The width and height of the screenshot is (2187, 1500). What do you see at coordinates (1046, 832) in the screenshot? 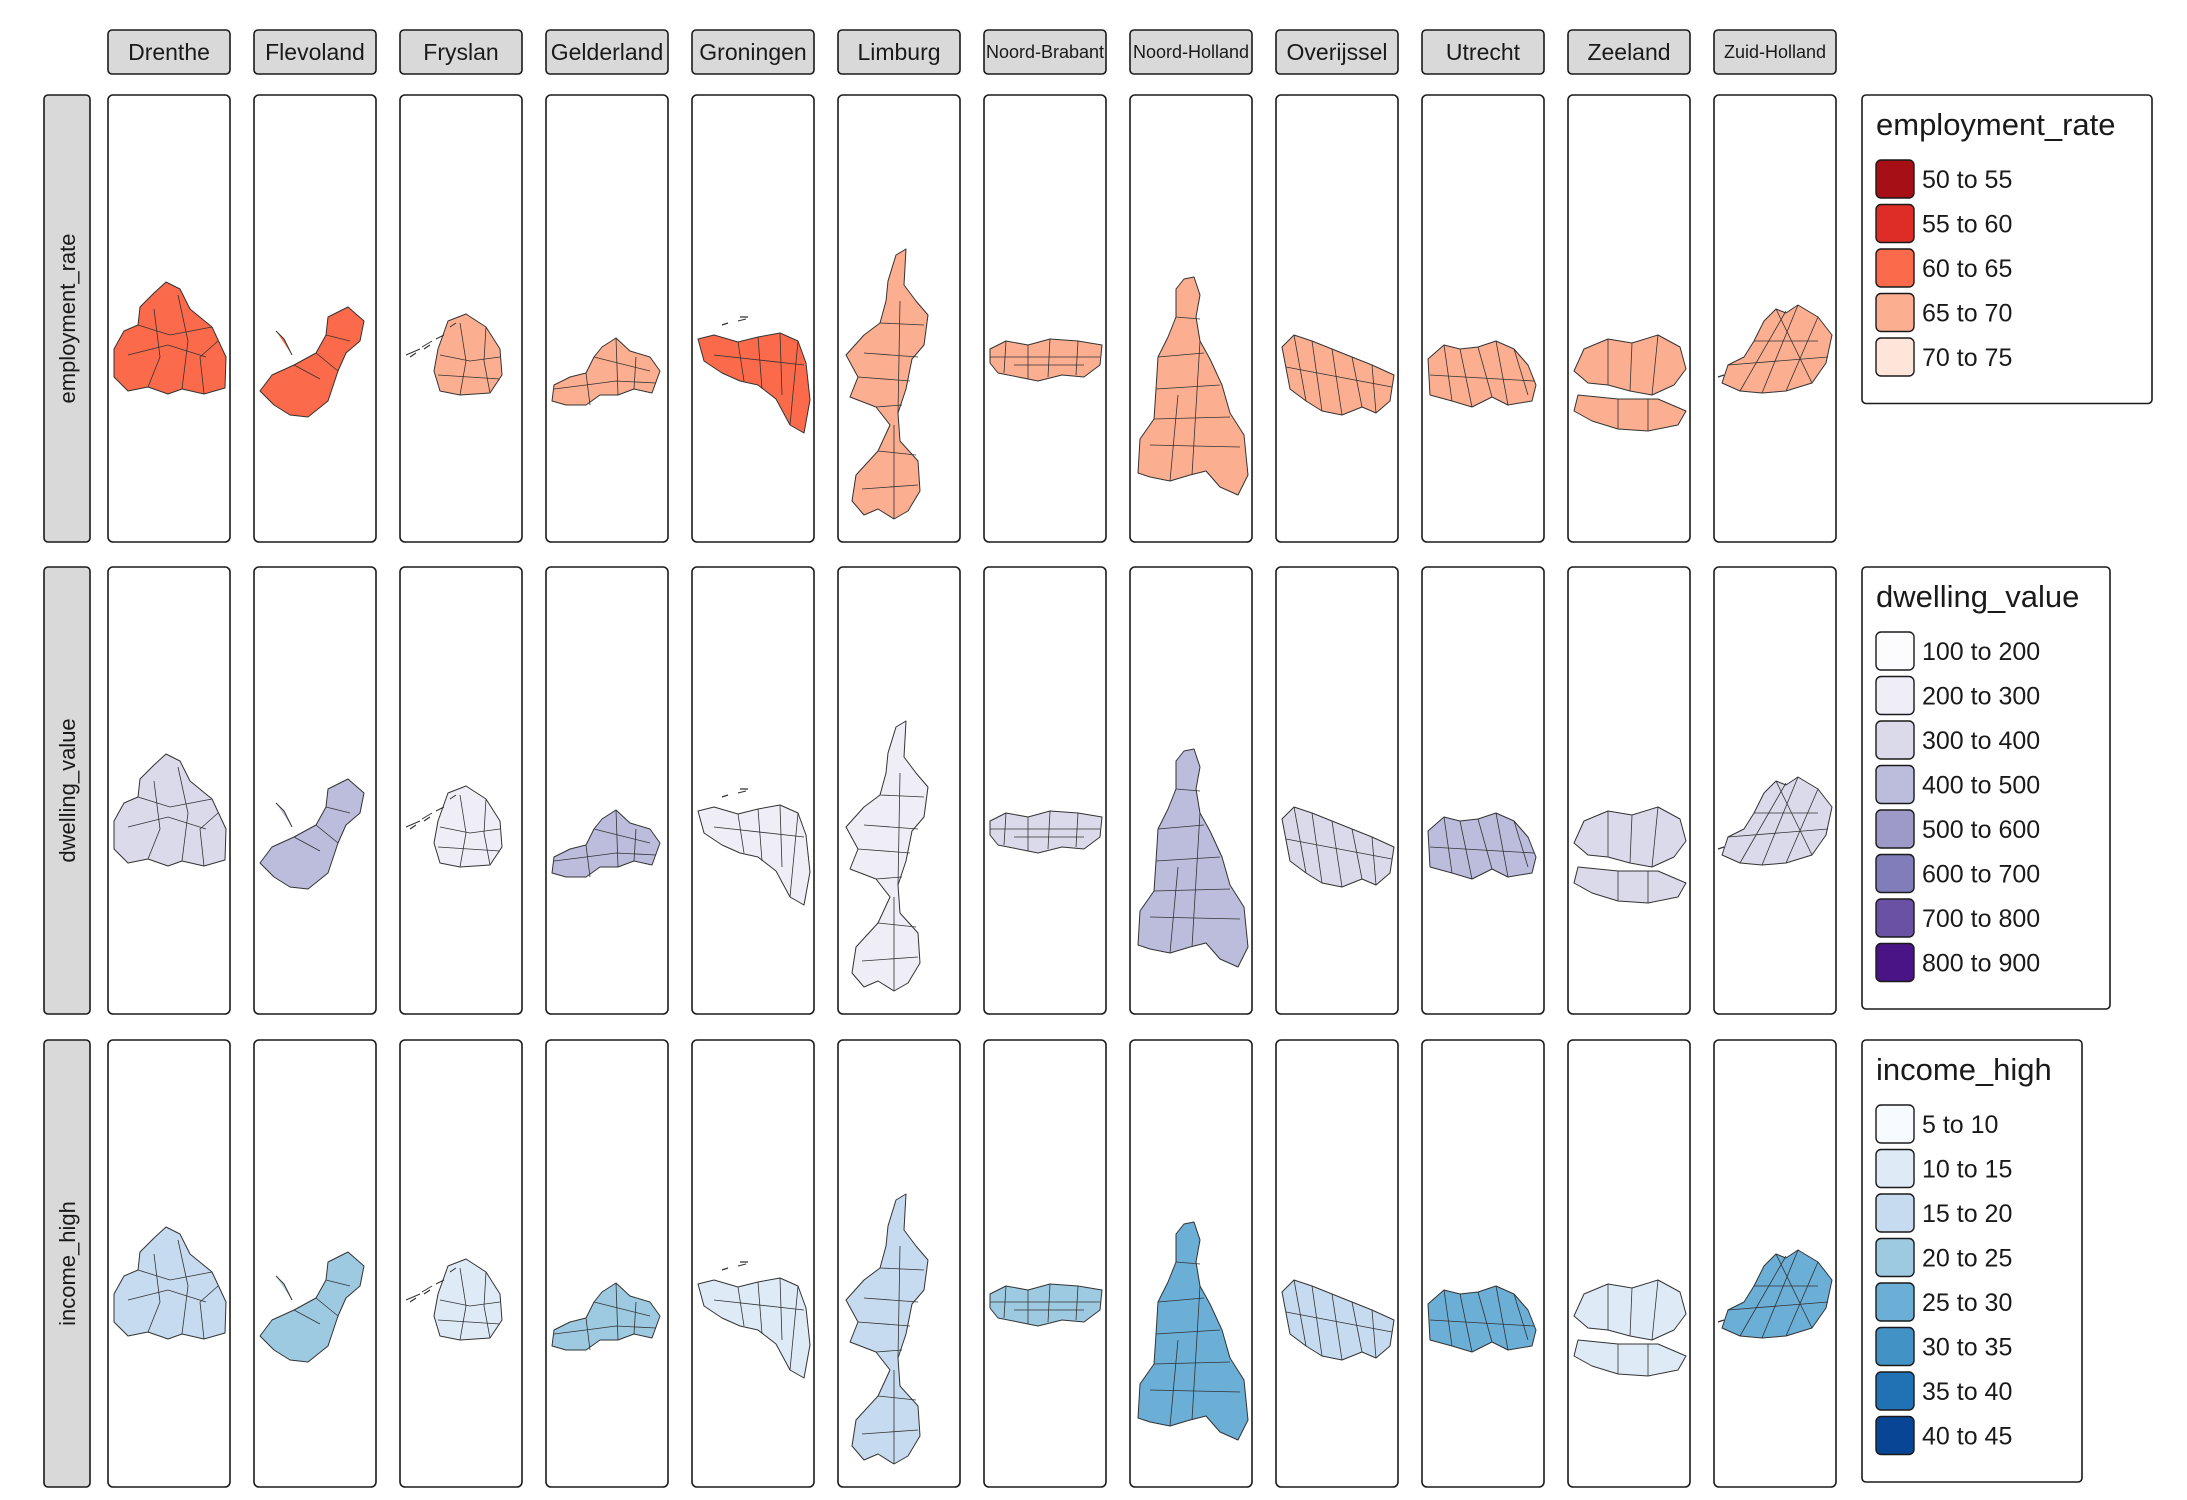
I see `province-map-noord-brabant` at bounding box center [1046, 832].